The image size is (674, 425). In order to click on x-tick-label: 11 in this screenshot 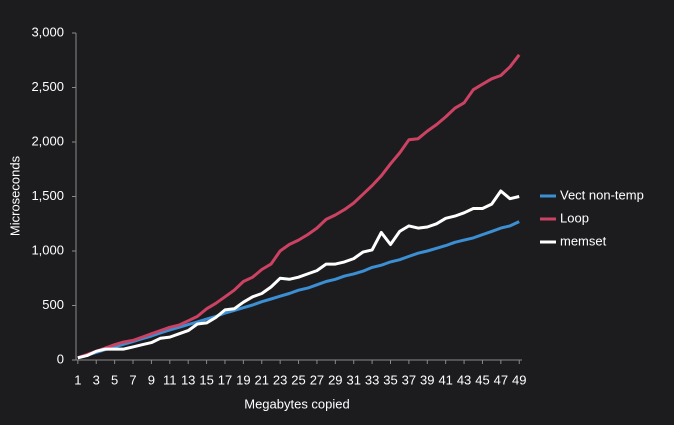, I will do `click(170, 379)`.